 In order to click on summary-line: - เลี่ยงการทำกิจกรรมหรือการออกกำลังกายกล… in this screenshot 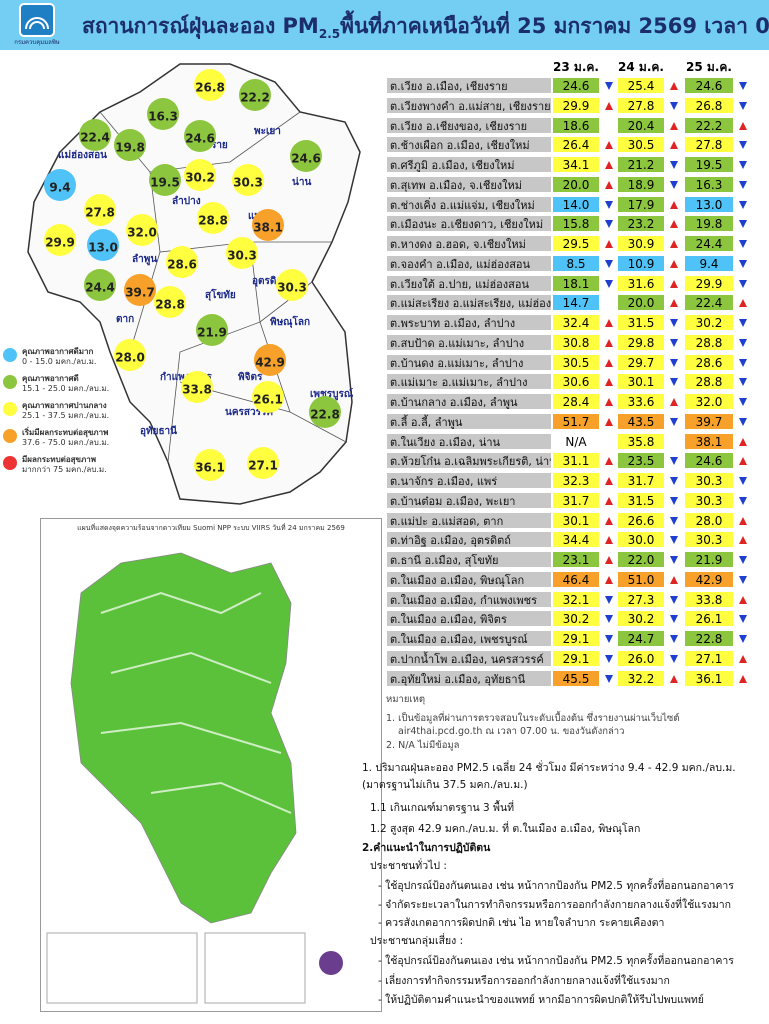, I will do `click(524, 981)`.